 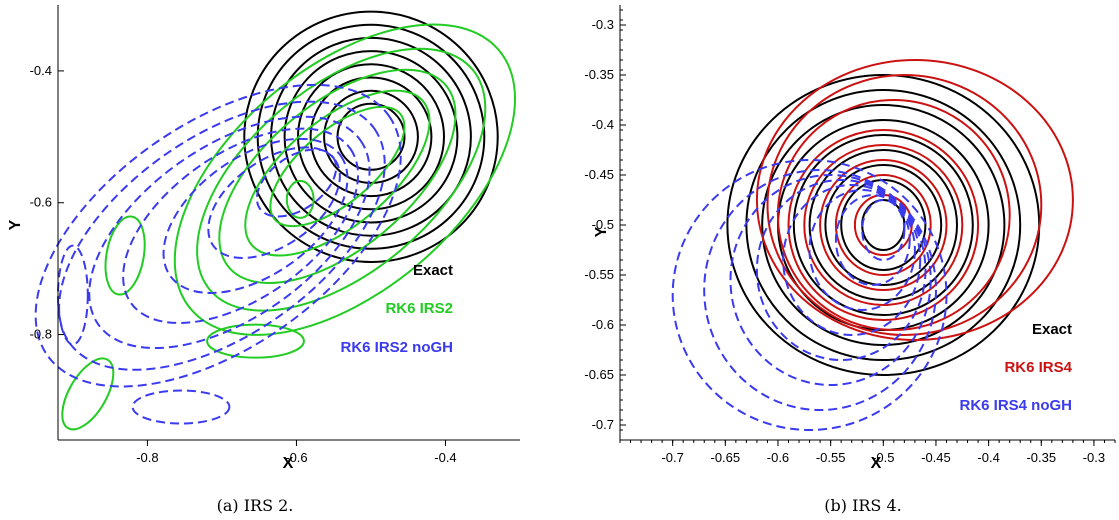 What do you see at coordinates (599, 74) in the screenshot?
I see `y-tick-label: -0.35` at bounding box center [599, 74].